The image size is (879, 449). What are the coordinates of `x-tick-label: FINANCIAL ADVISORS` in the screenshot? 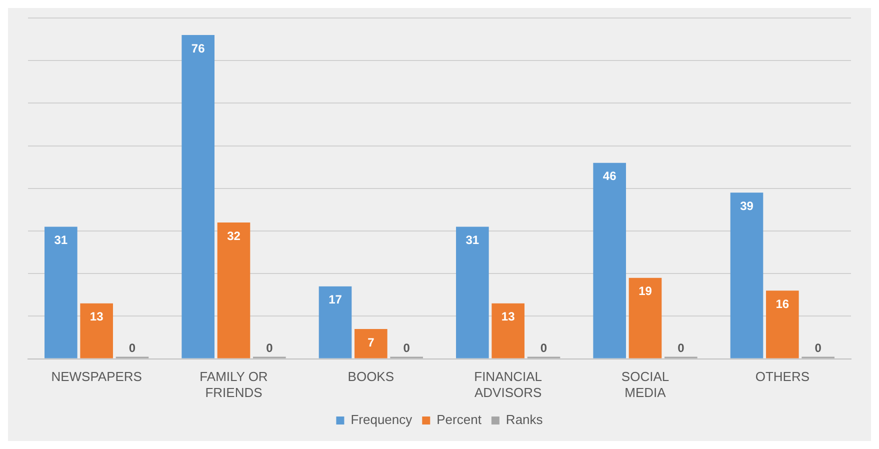 It's located at (508, 384).